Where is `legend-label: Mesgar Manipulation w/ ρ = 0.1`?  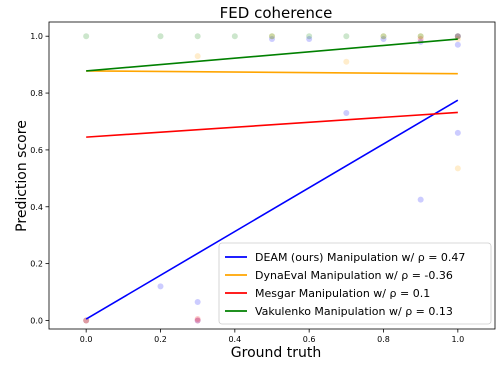 legend-label: Mesgar Manipulation w/ ρ = 0.1 is located at coordinates (342, 293).